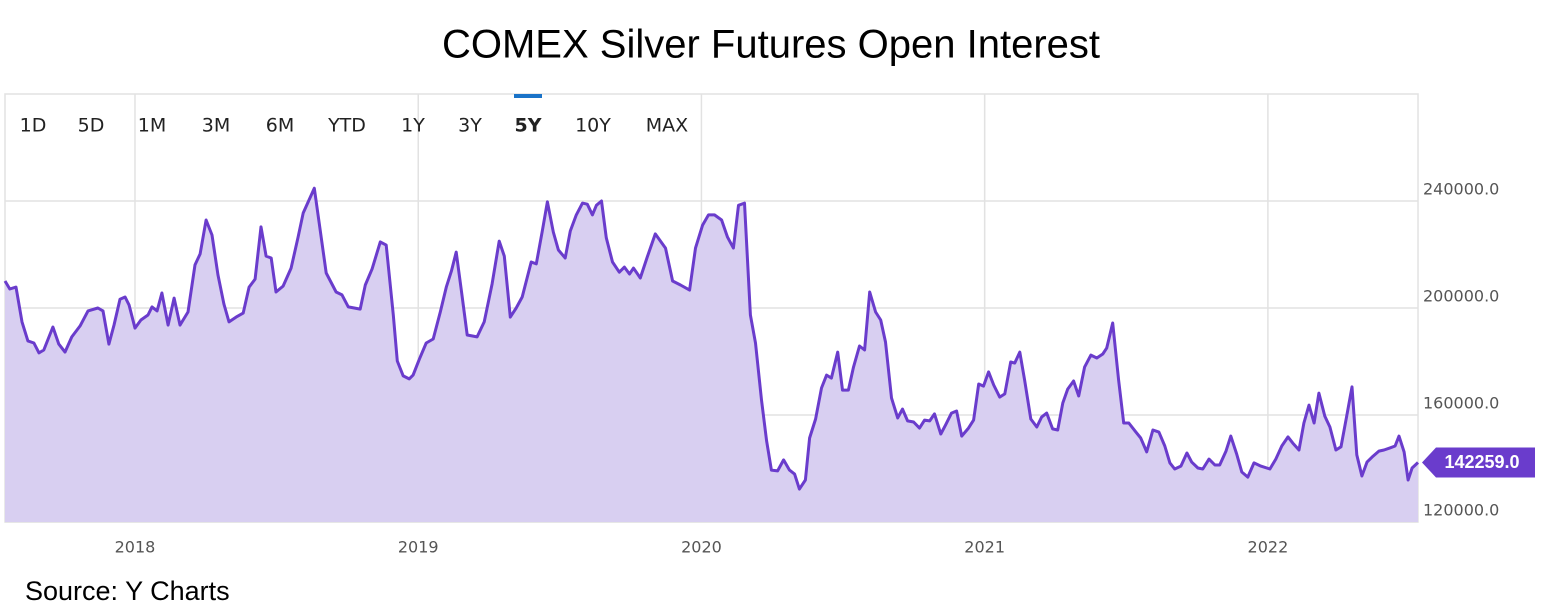 The height and width of the screenshot is (613, 1543). What do you see at coordinates (91, 126) in the screenshot?
I see `range-button: 5D` at bounding box center [91, 126].